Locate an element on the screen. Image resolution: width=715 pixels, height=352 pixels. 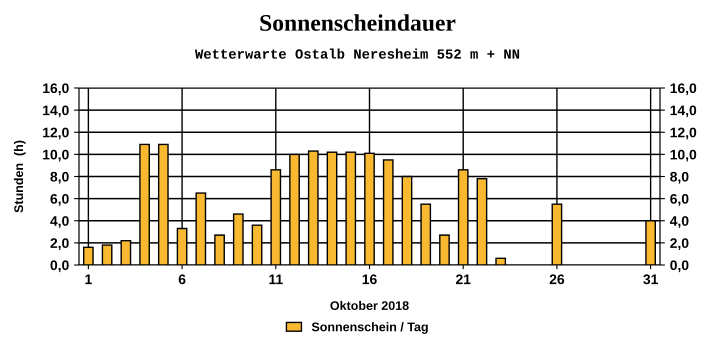
bar is located at coordinates (500, 261).